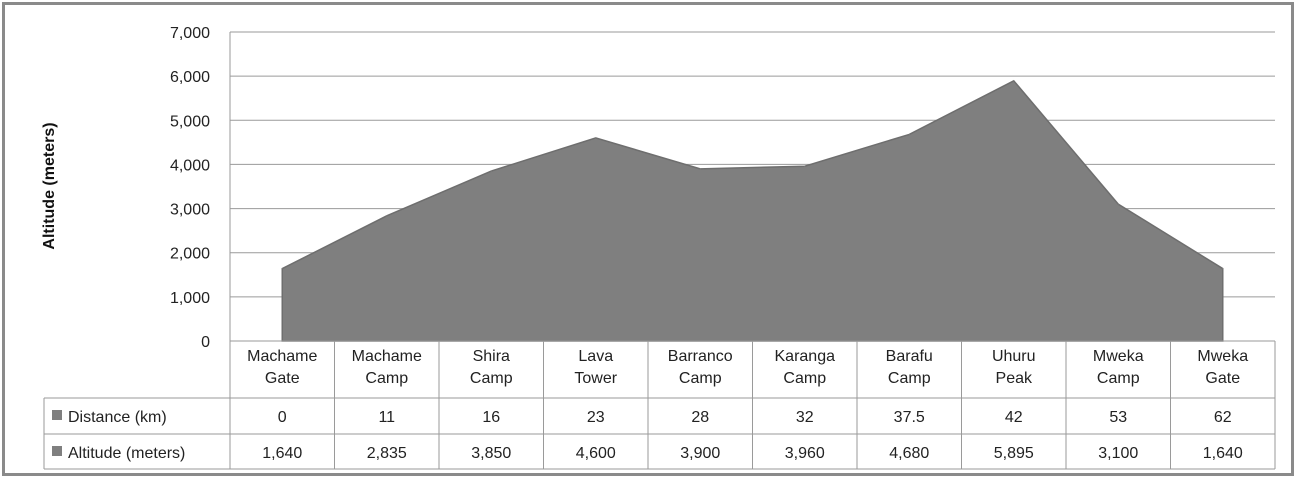 The image size is (1302, 482). Describe the element at coordinates (117, 417) in the screenshot. I see `row-label: Distance (km)` at that location.